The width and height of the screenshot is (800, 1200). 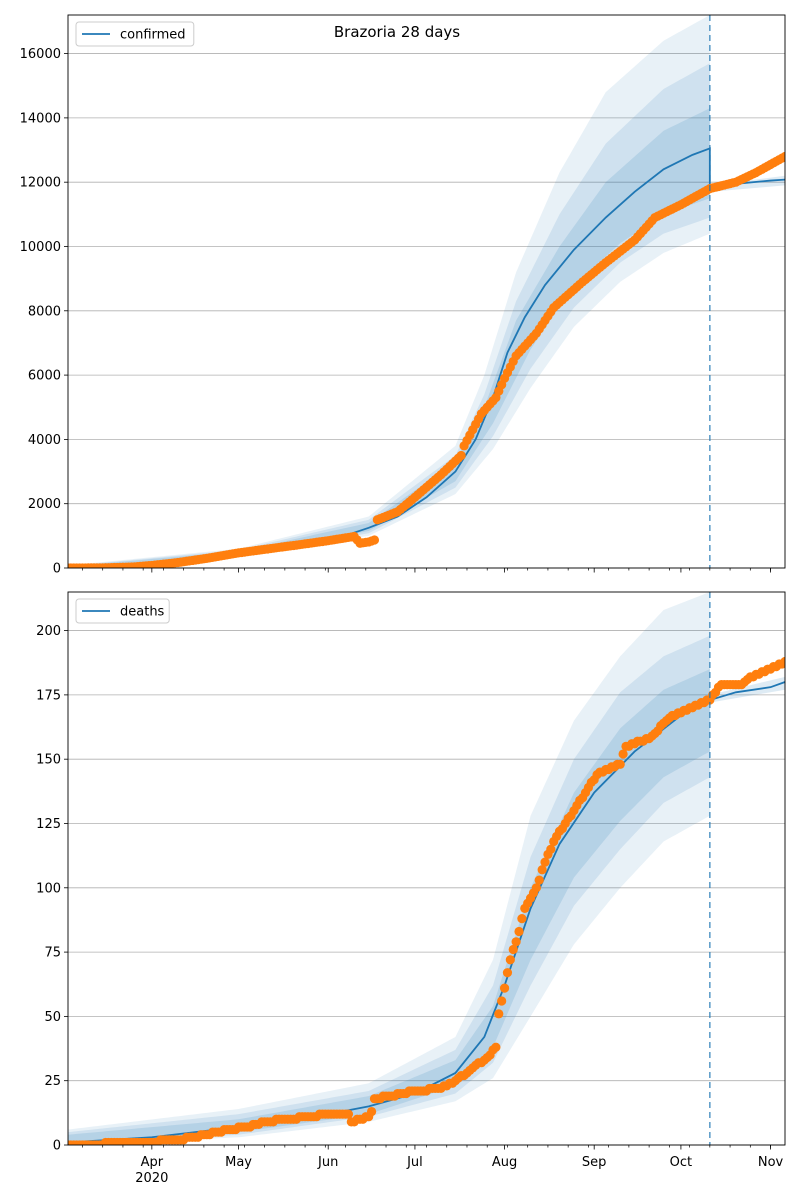 I want to click on x-tick-label: Aug, so click(x=504, y=1162).